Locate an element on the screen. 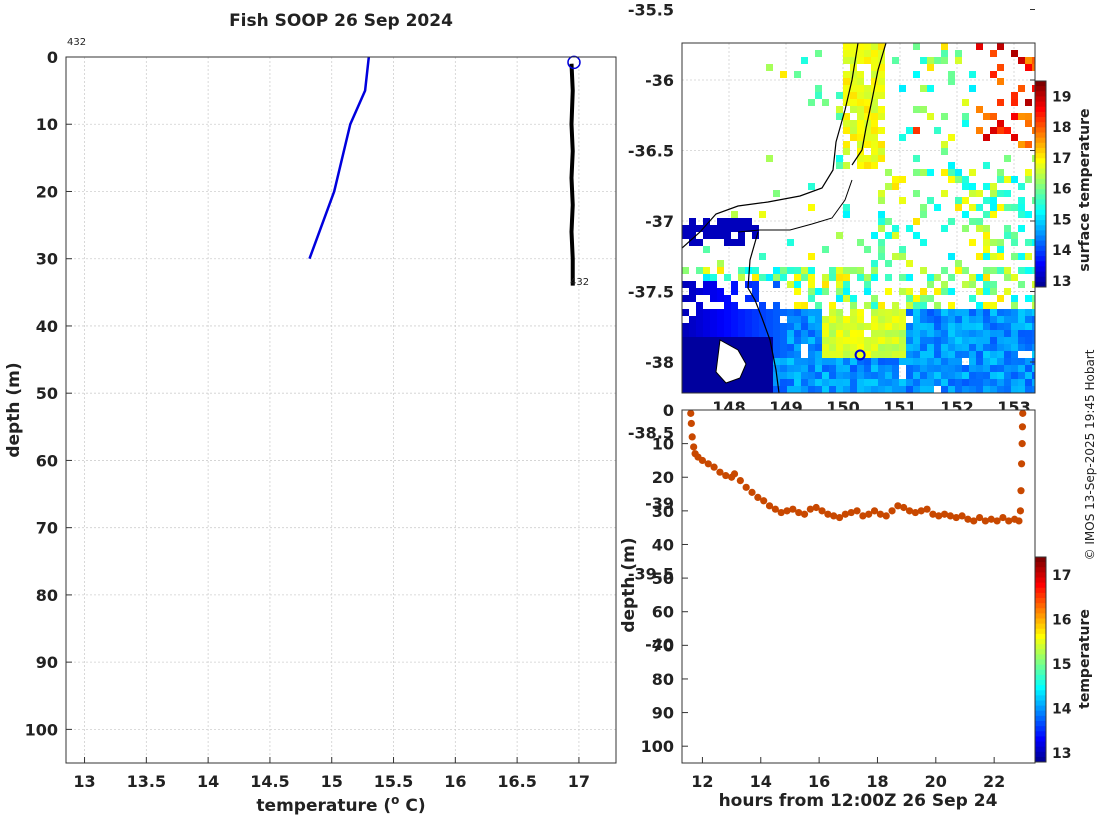  dt-x-tick-label: 22 is located at coordinates (994, 781).